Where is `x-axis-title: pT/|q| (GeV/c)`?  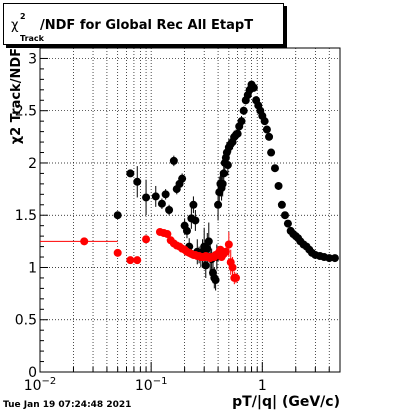
x-axis-title: pT/|q| (GeV/c) is located at coordinates (286, 402).